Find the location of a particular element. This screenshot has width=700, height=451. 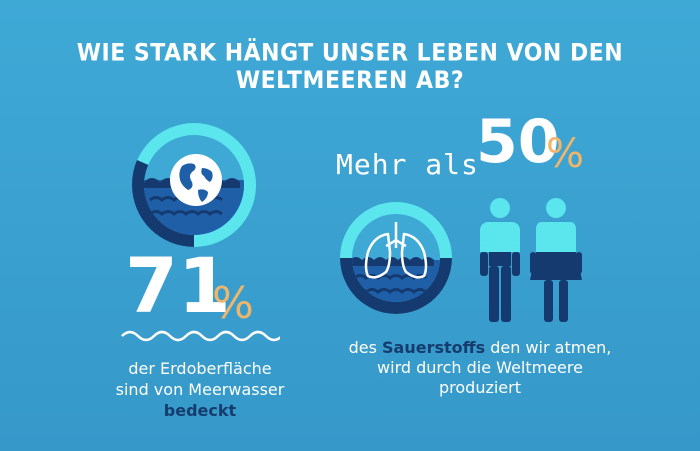

caption-emphasis: bedeckt is located at coordinates (200, 410).